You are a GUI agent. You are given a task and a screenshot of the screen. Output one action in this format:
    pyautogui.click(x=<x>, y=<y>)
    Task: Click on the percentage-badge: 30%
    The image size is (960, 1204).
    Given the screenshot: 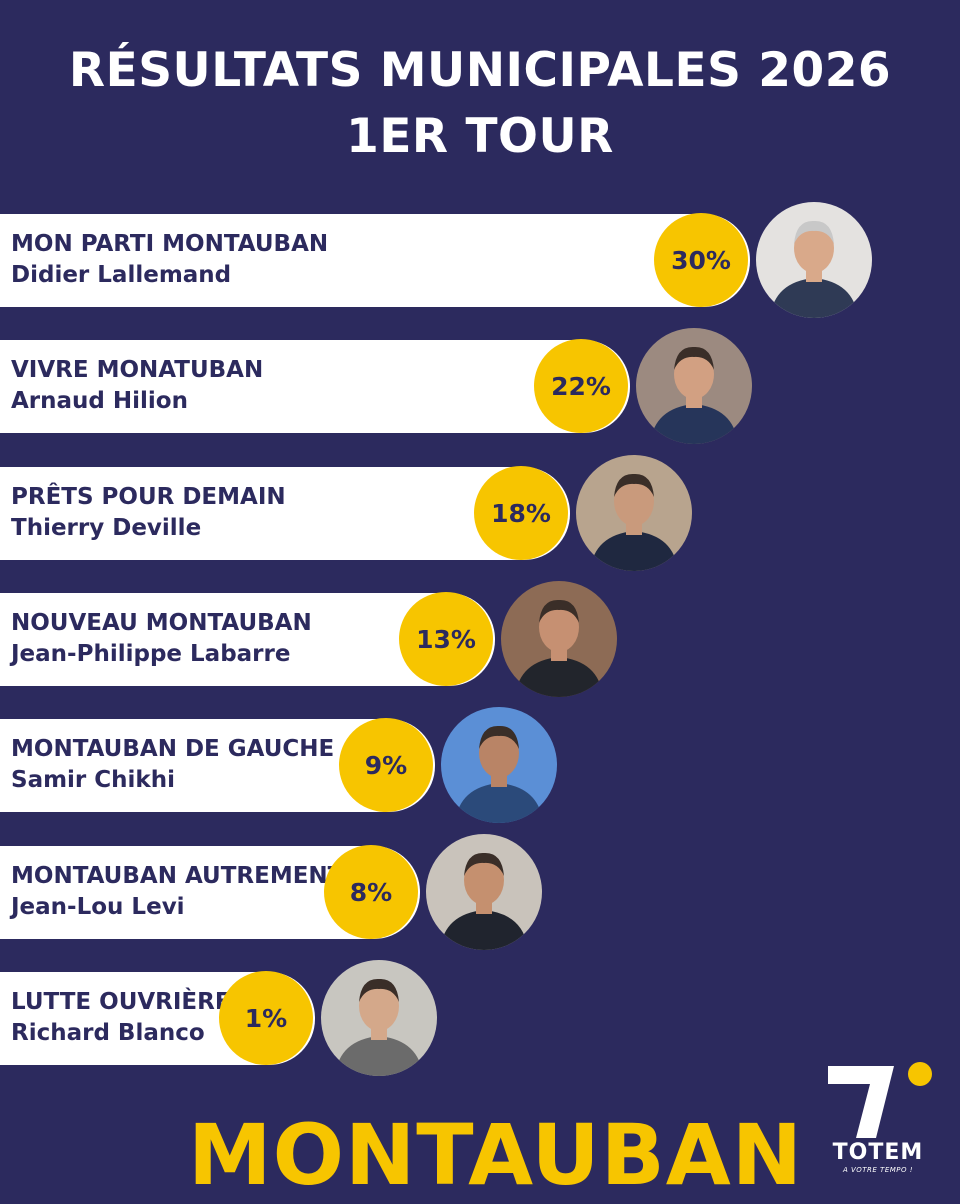 What is the action you would take?
    pyautogui.click(x=701, y=260)
    